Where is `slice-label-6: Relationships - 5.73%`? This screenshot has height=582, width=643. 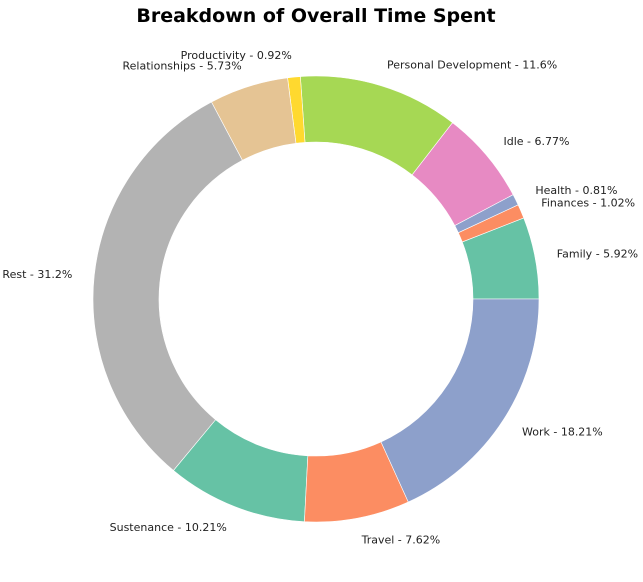 slice-label-6: Relationships - 5.73% is located at coordinates (182, 66).